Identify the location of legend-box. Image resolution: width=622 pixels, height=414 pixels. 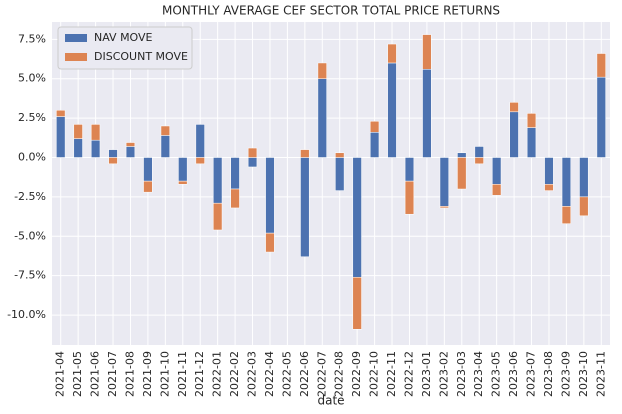
(125, 48).